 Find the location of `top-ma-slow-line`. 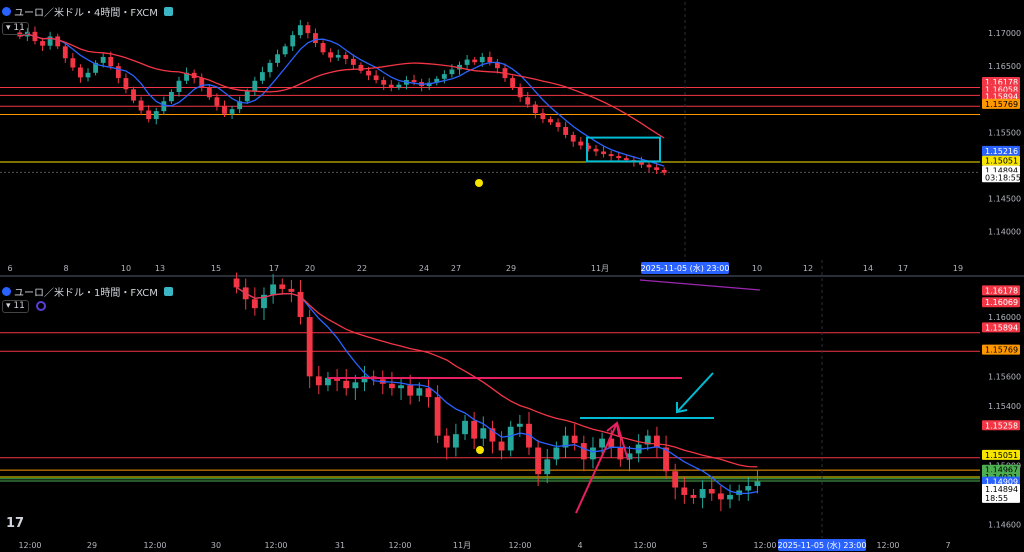

top-ma-slow-line is located at coordinates (342, 86).